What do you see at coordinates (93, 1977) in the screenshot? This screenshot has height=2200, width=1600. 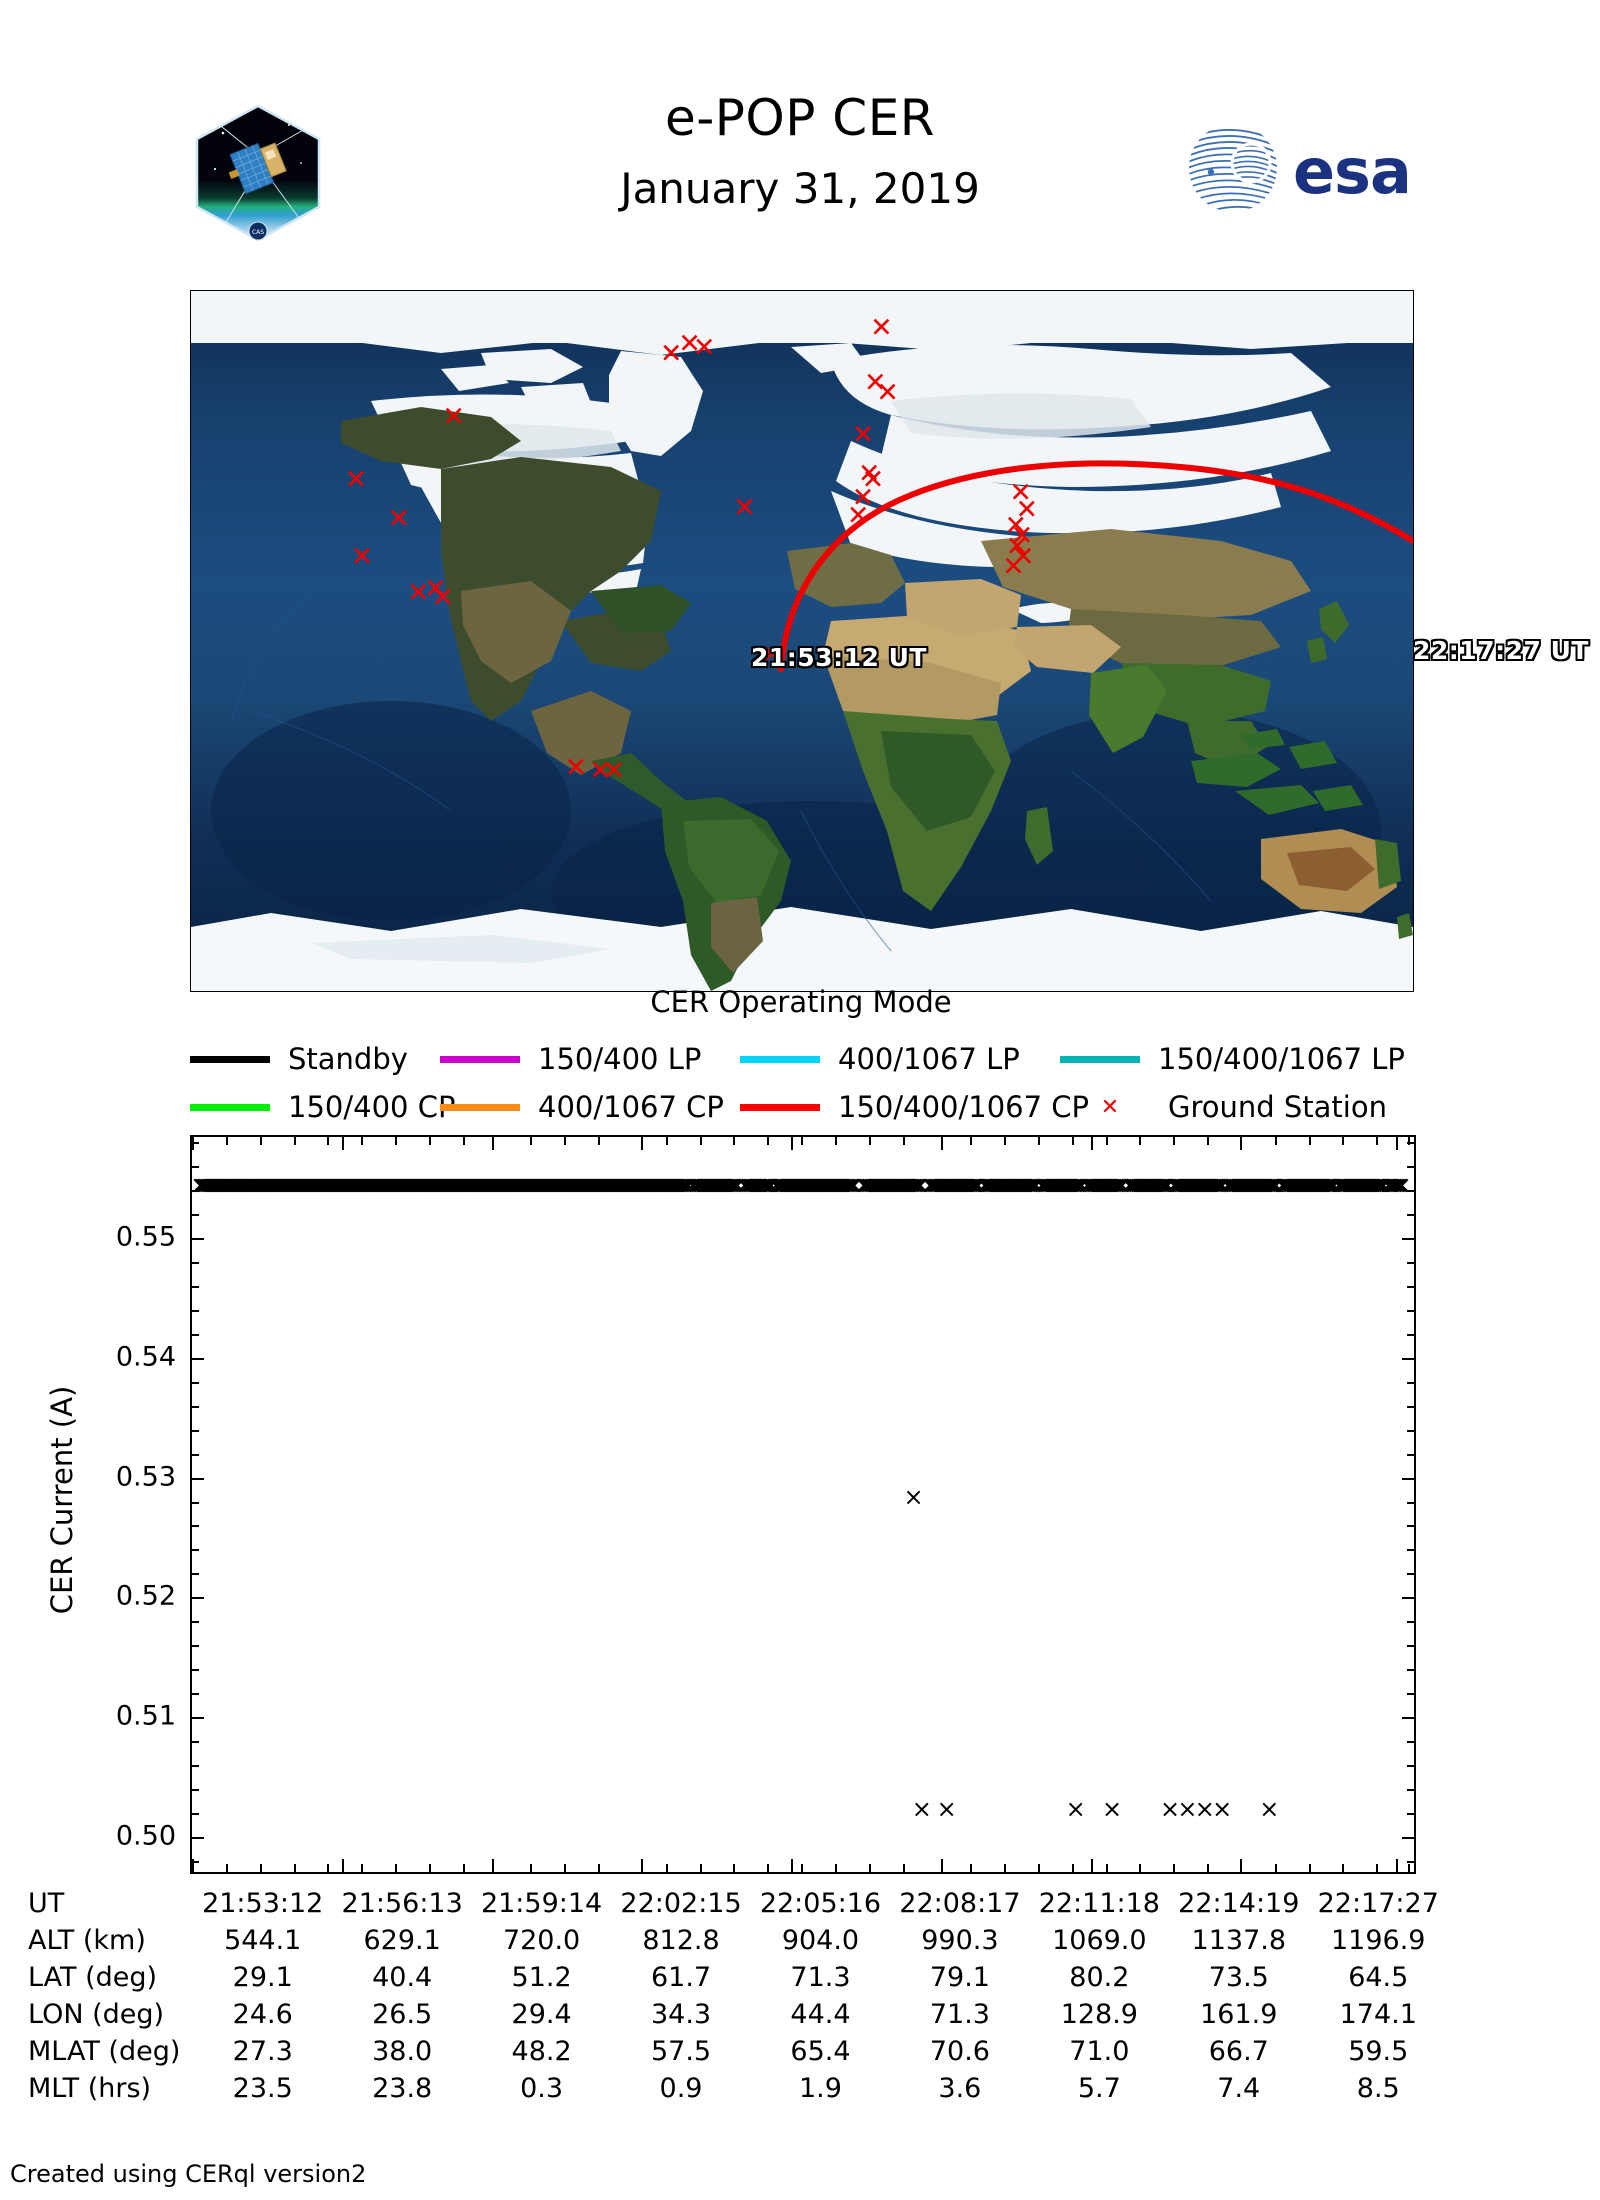 I see `table-row-label: LAT (deg)` at bounding box center [93, 1977].